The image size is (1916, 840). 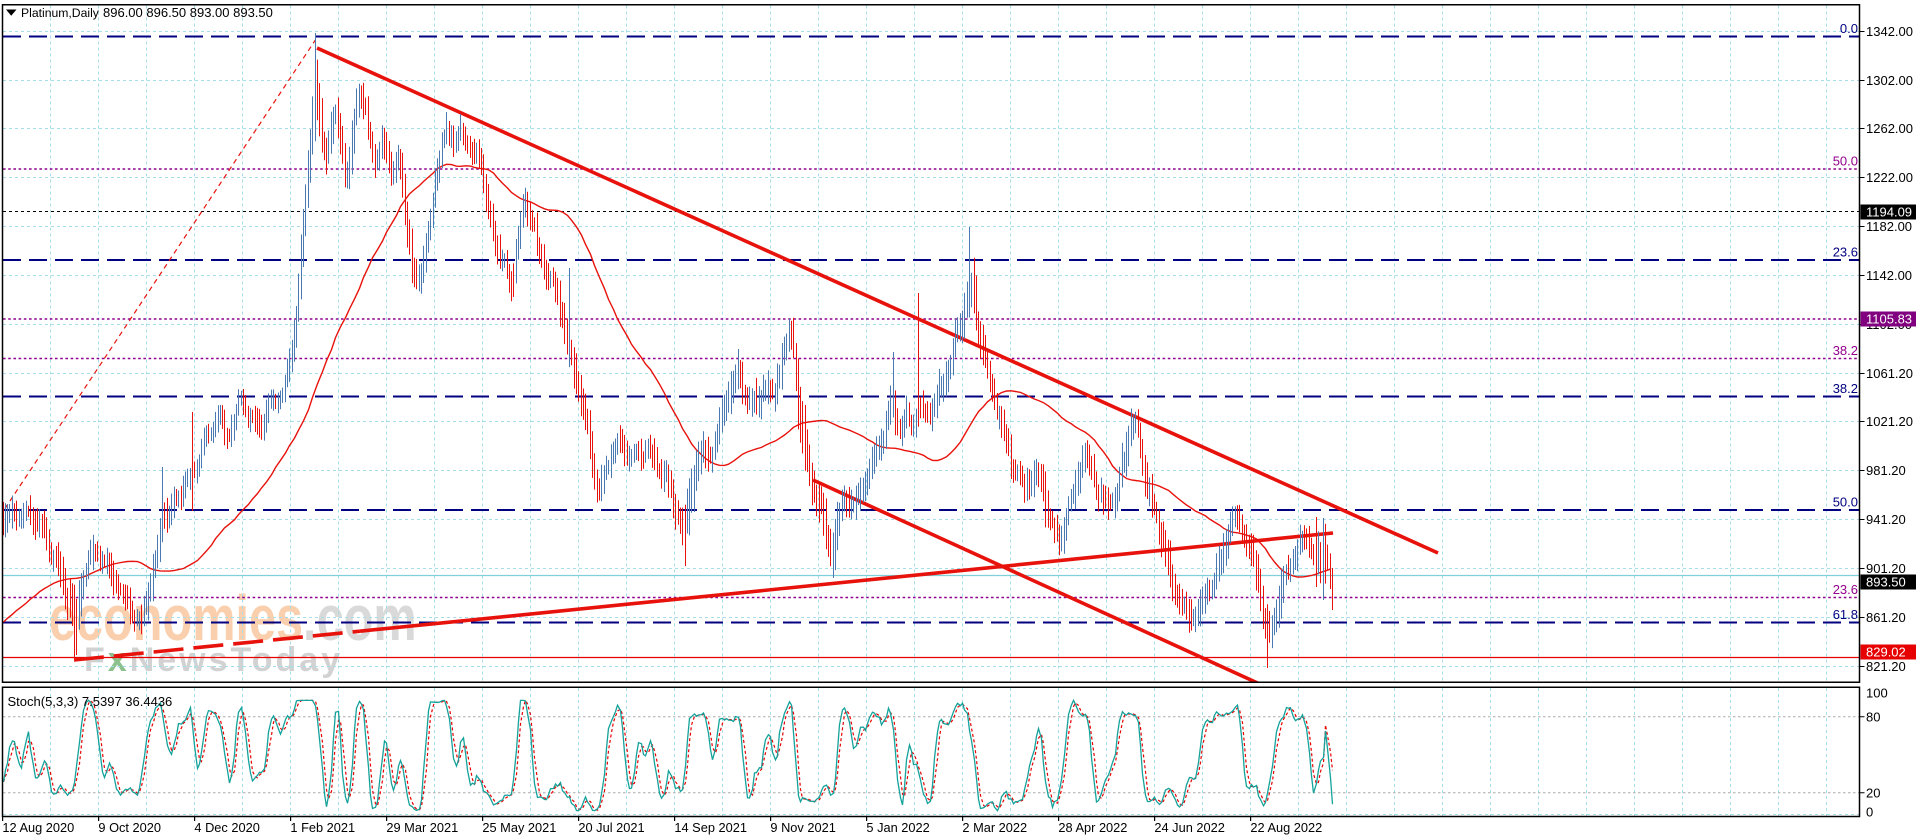 What do you see at coordinates (1286, 827) in the screenshot?
I see `svg-text: 22 Aug 2022` at bounding box center [1286, 827].